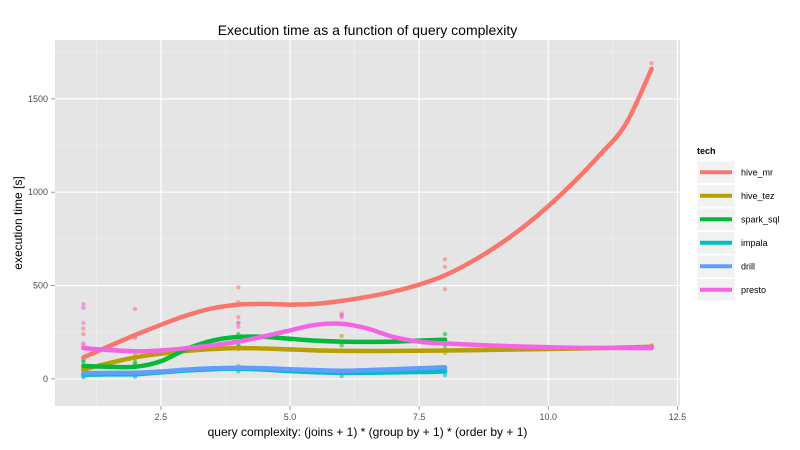 The height and width of the screenshot is (450, 800). I want to click on y-axis-title: execution time [s], so click(18, 222).